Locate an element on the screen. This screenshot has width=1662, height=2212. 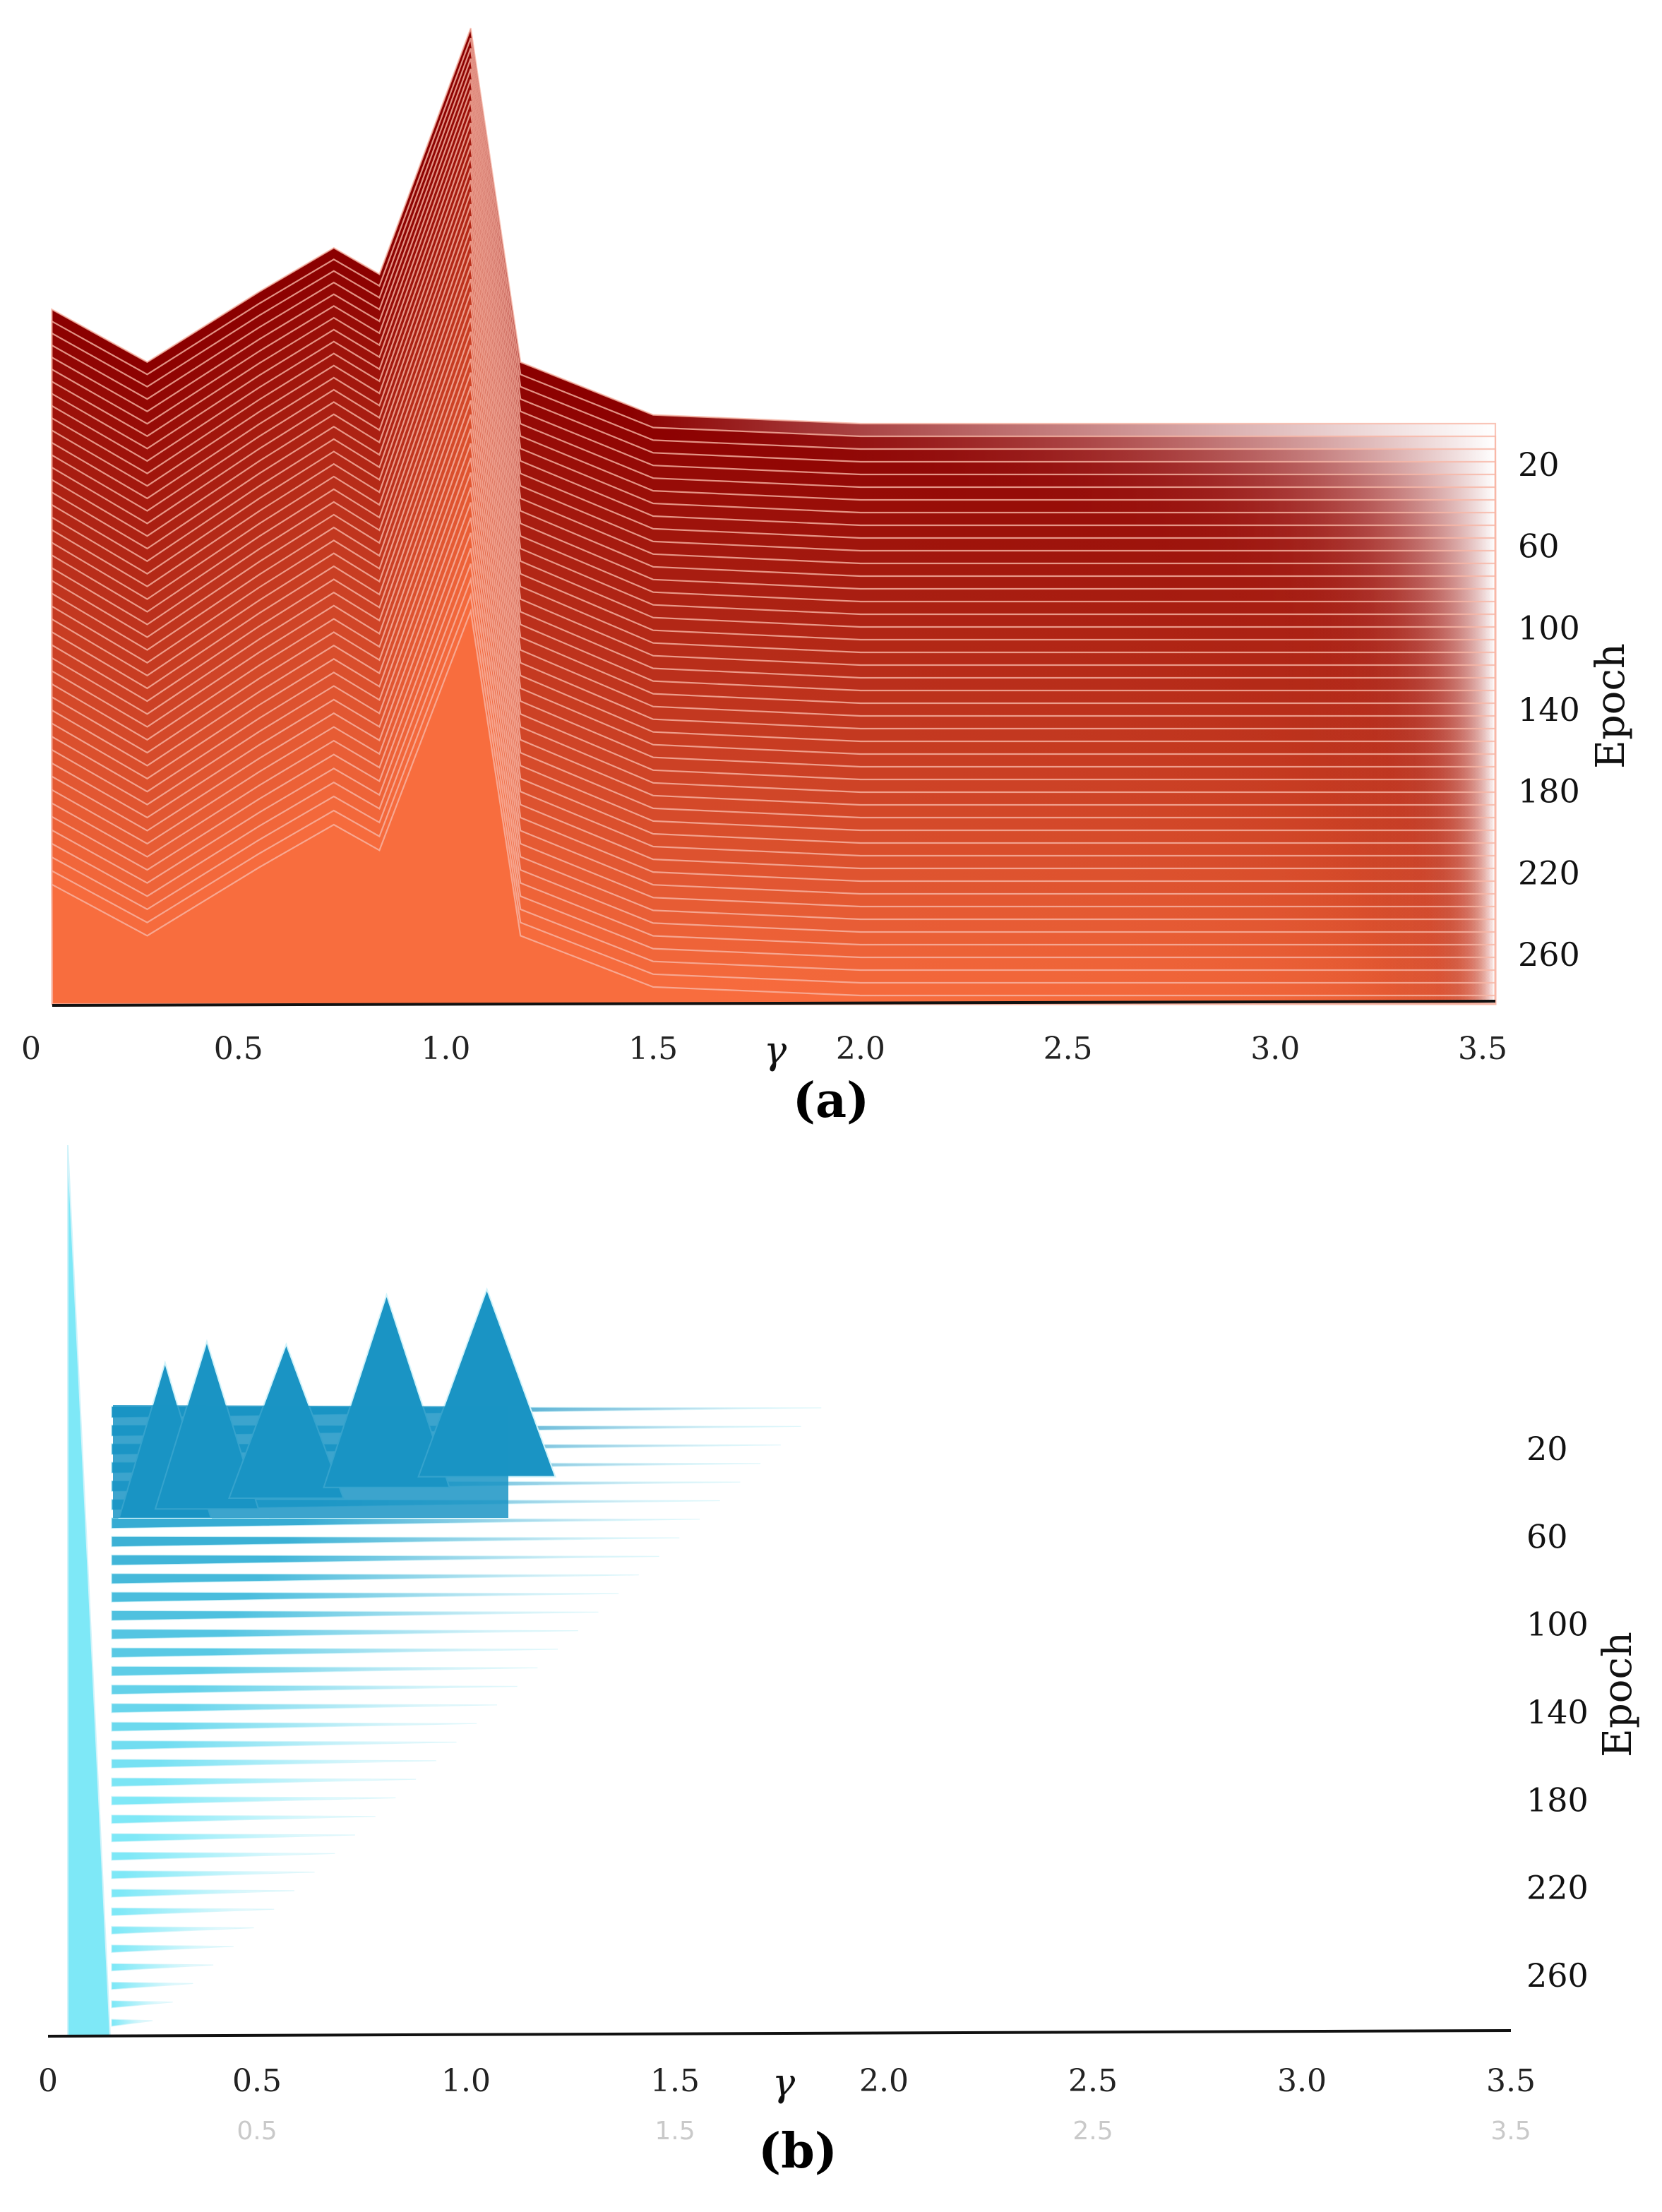
x-ticks-b: 0 0.5 1.0 1.5 2.0 2.5 3.0 3.5 is located at coordinates (787, 2081).